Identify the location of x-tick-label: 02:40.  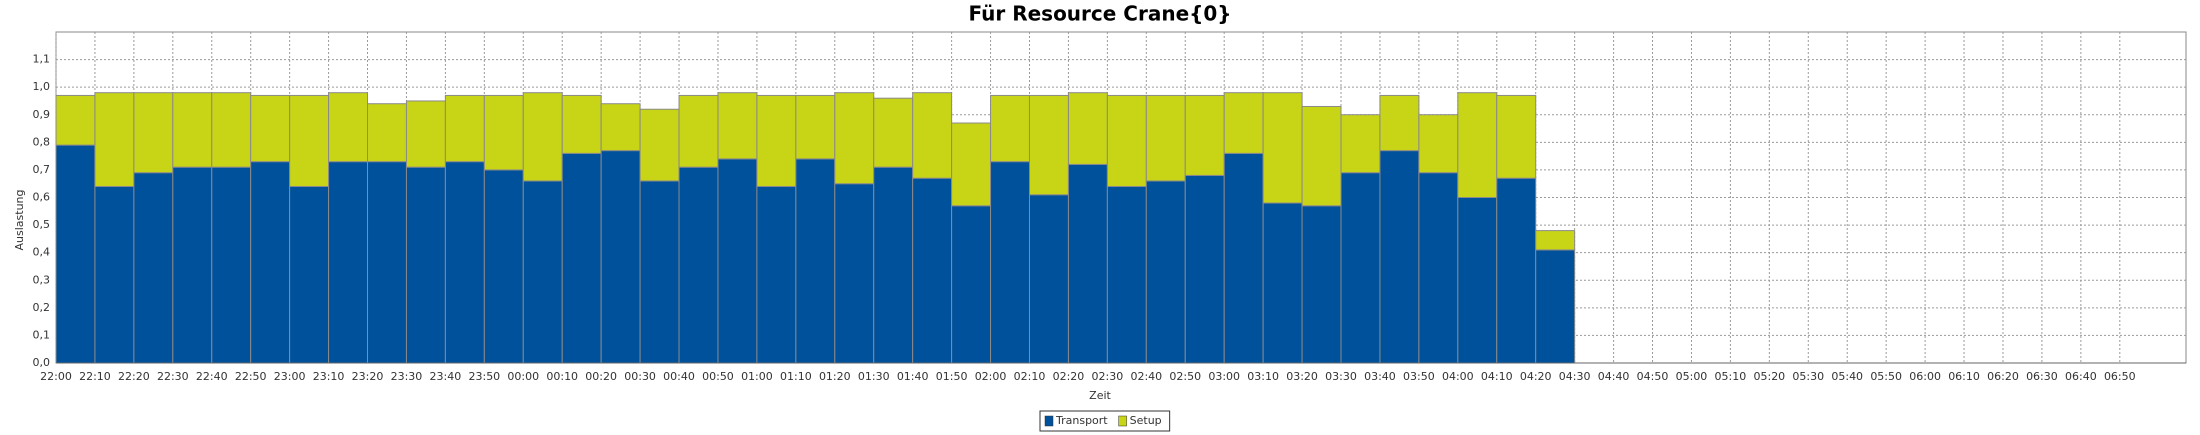
(1146, 376).